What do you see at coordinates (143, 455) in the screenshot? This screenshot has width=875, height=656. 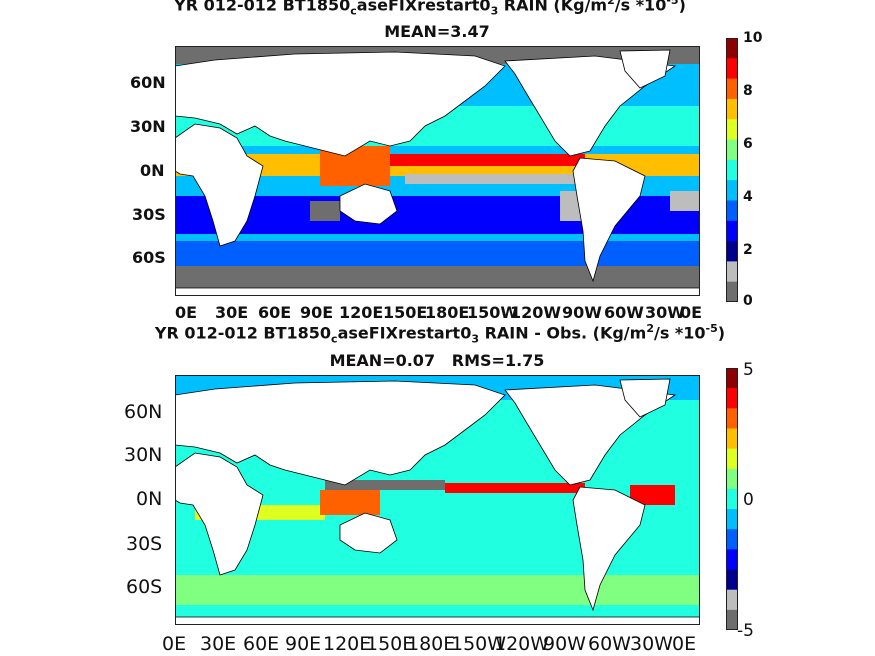 I see `y-tick-label: 30N` at bounding box center [143, 455].